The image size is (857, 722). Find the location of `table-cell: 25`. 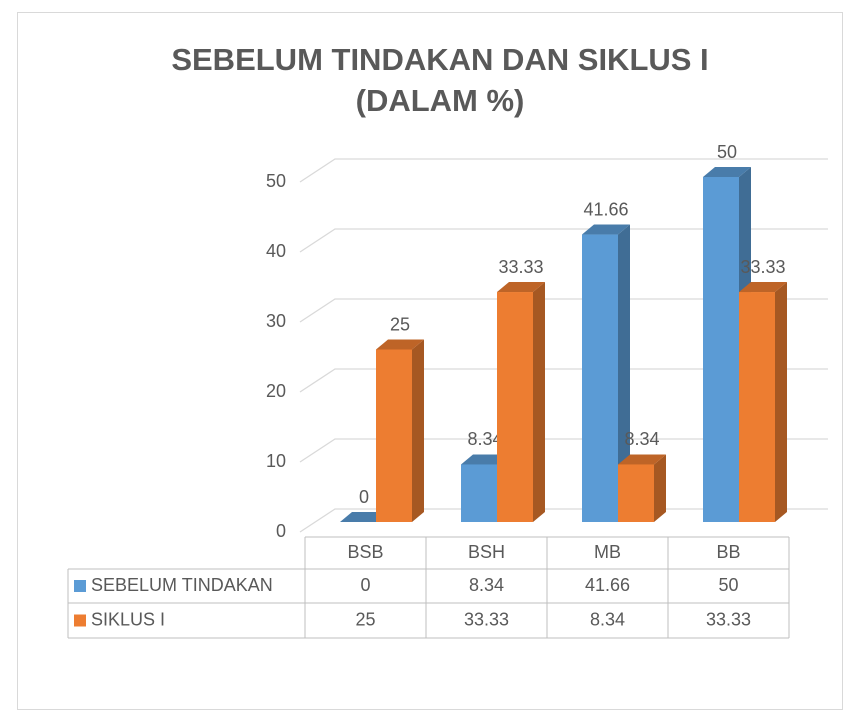

table-cell: 25 is located at coordinates (365, 619).